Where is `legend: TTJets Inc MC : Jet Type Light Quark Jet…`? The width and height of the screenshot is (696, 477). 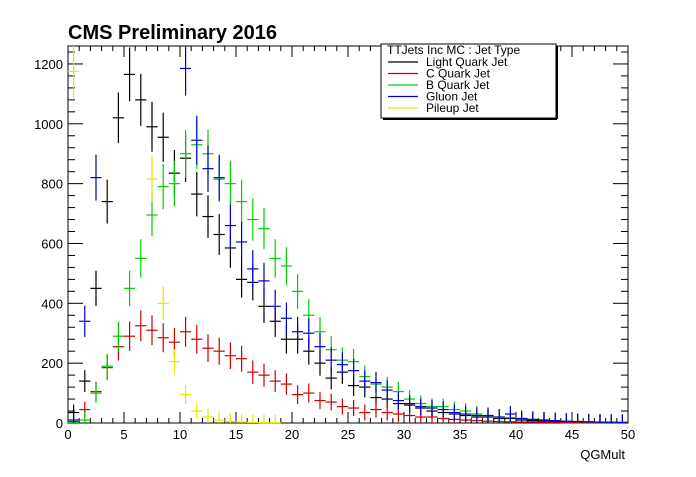
legend: TTJets Inc MC : Jet Type Light Quark Jet… is located at coordinates (469, 81).